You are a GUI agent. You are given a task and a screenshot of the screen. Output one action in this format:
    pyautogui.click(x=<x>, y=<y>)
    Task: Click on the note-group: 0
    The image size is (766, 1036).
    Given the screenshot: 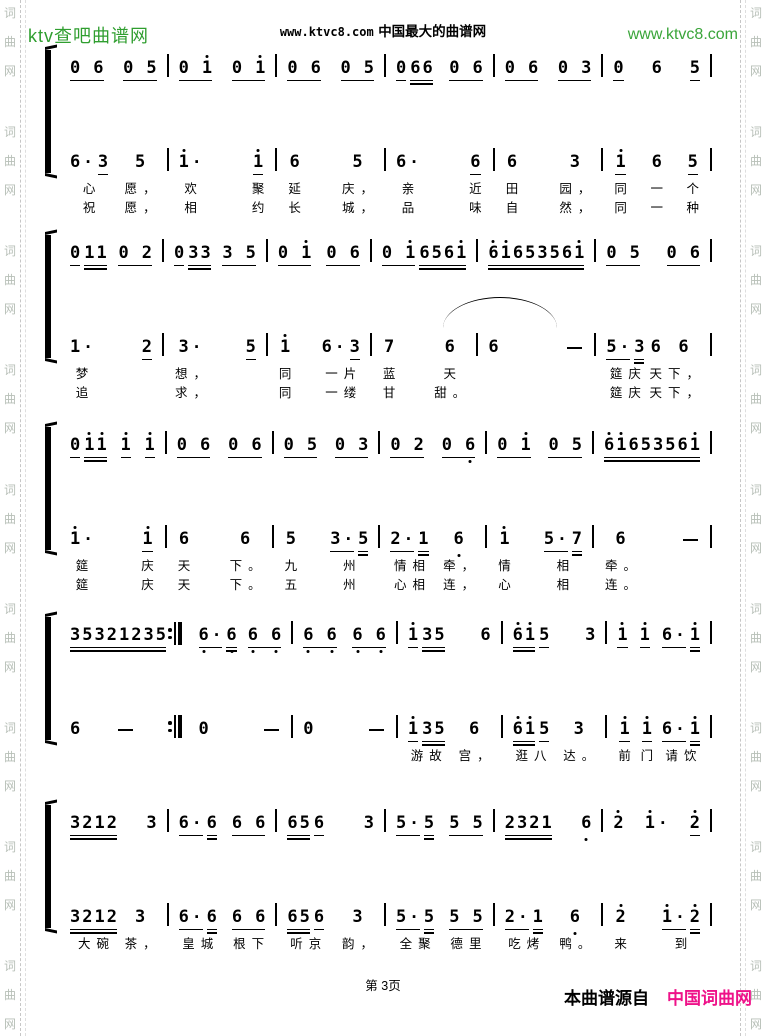 What is the action you would take?
    pyautogui.click(x=204, y=729)
    